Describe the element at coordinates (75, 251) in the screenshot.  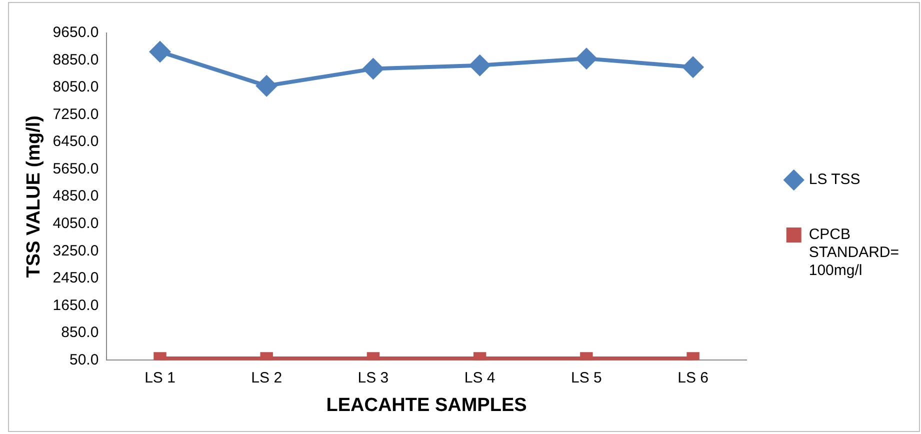
I see `y-tick-label: 3250.0` at that location.